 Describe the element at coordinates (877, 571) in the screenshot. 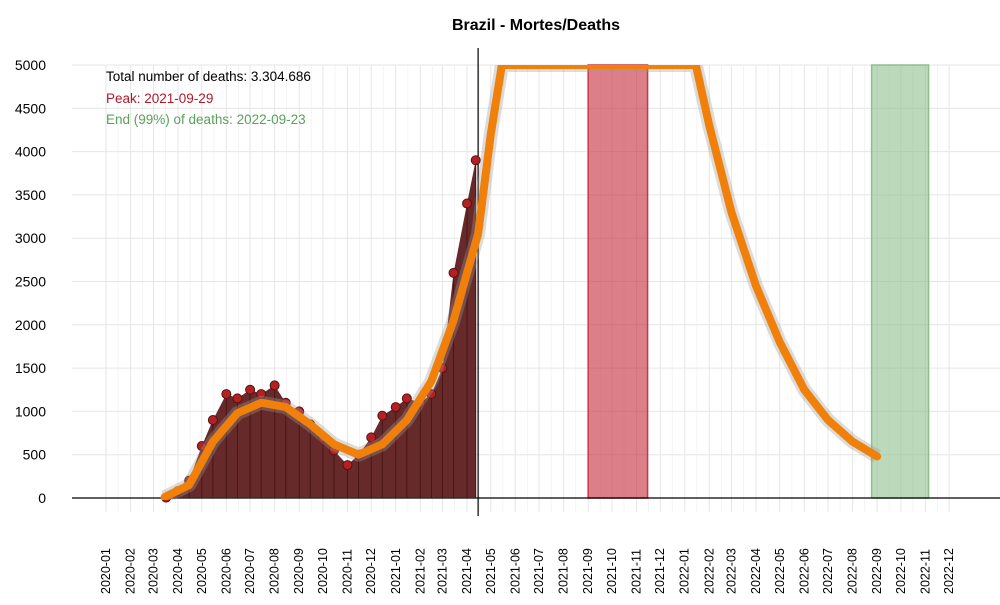

I see `x-tick-label: 2022-09` at that location.